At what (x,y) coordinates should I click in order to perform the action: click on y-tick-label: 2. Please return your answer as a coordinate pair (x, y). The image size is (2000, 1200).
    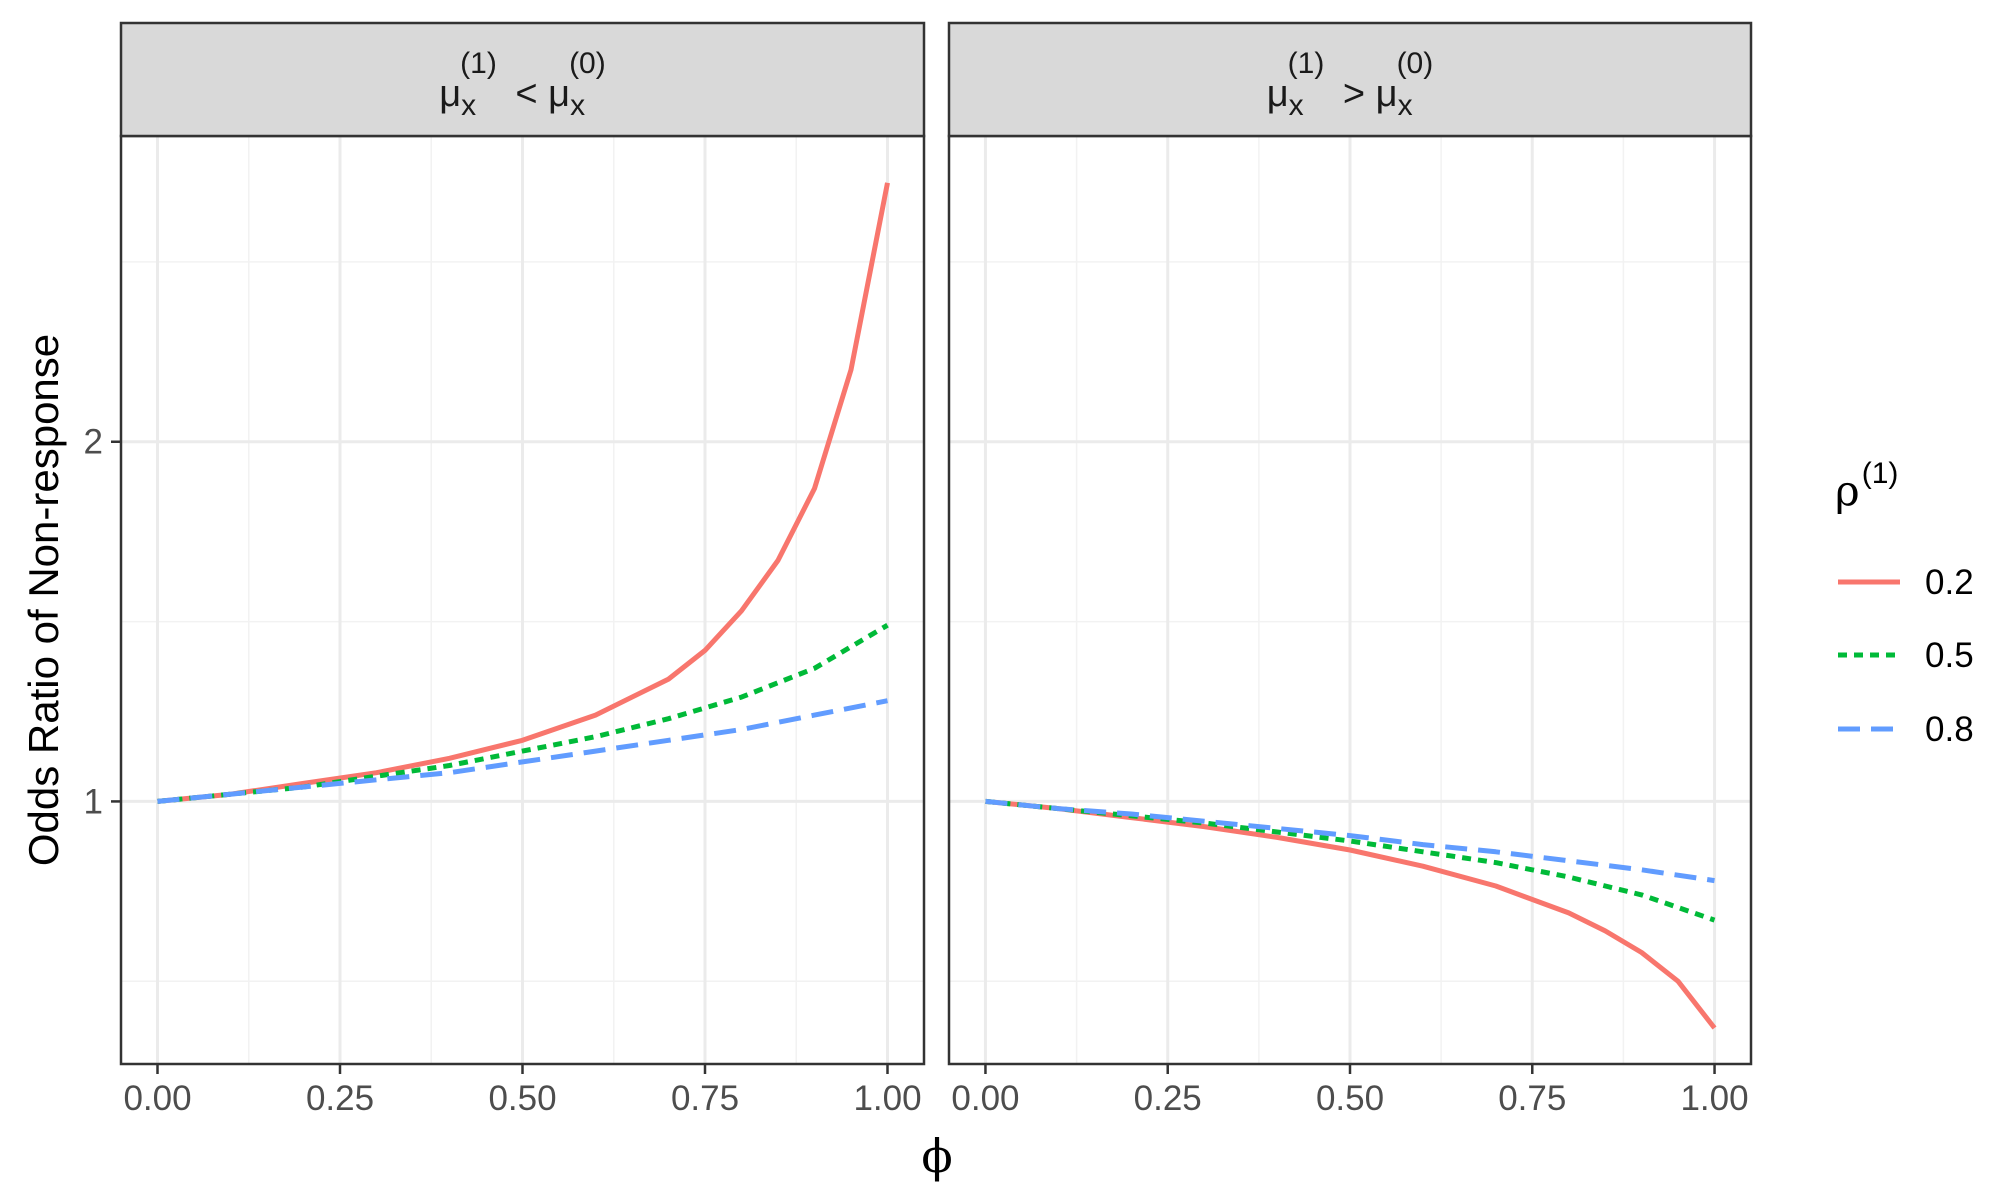
    Looking at the image, I should click on (93, 442).